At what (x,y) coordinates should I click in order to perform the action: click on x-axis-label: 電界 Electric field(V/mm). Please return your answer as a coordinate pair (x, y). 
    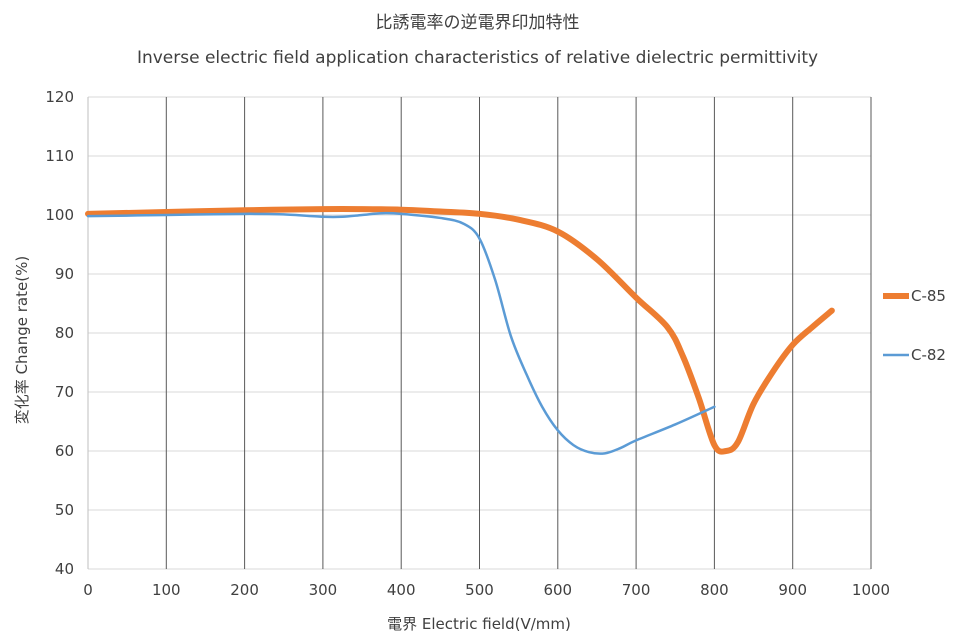
    Looking at the image, I should click on (479, 624).